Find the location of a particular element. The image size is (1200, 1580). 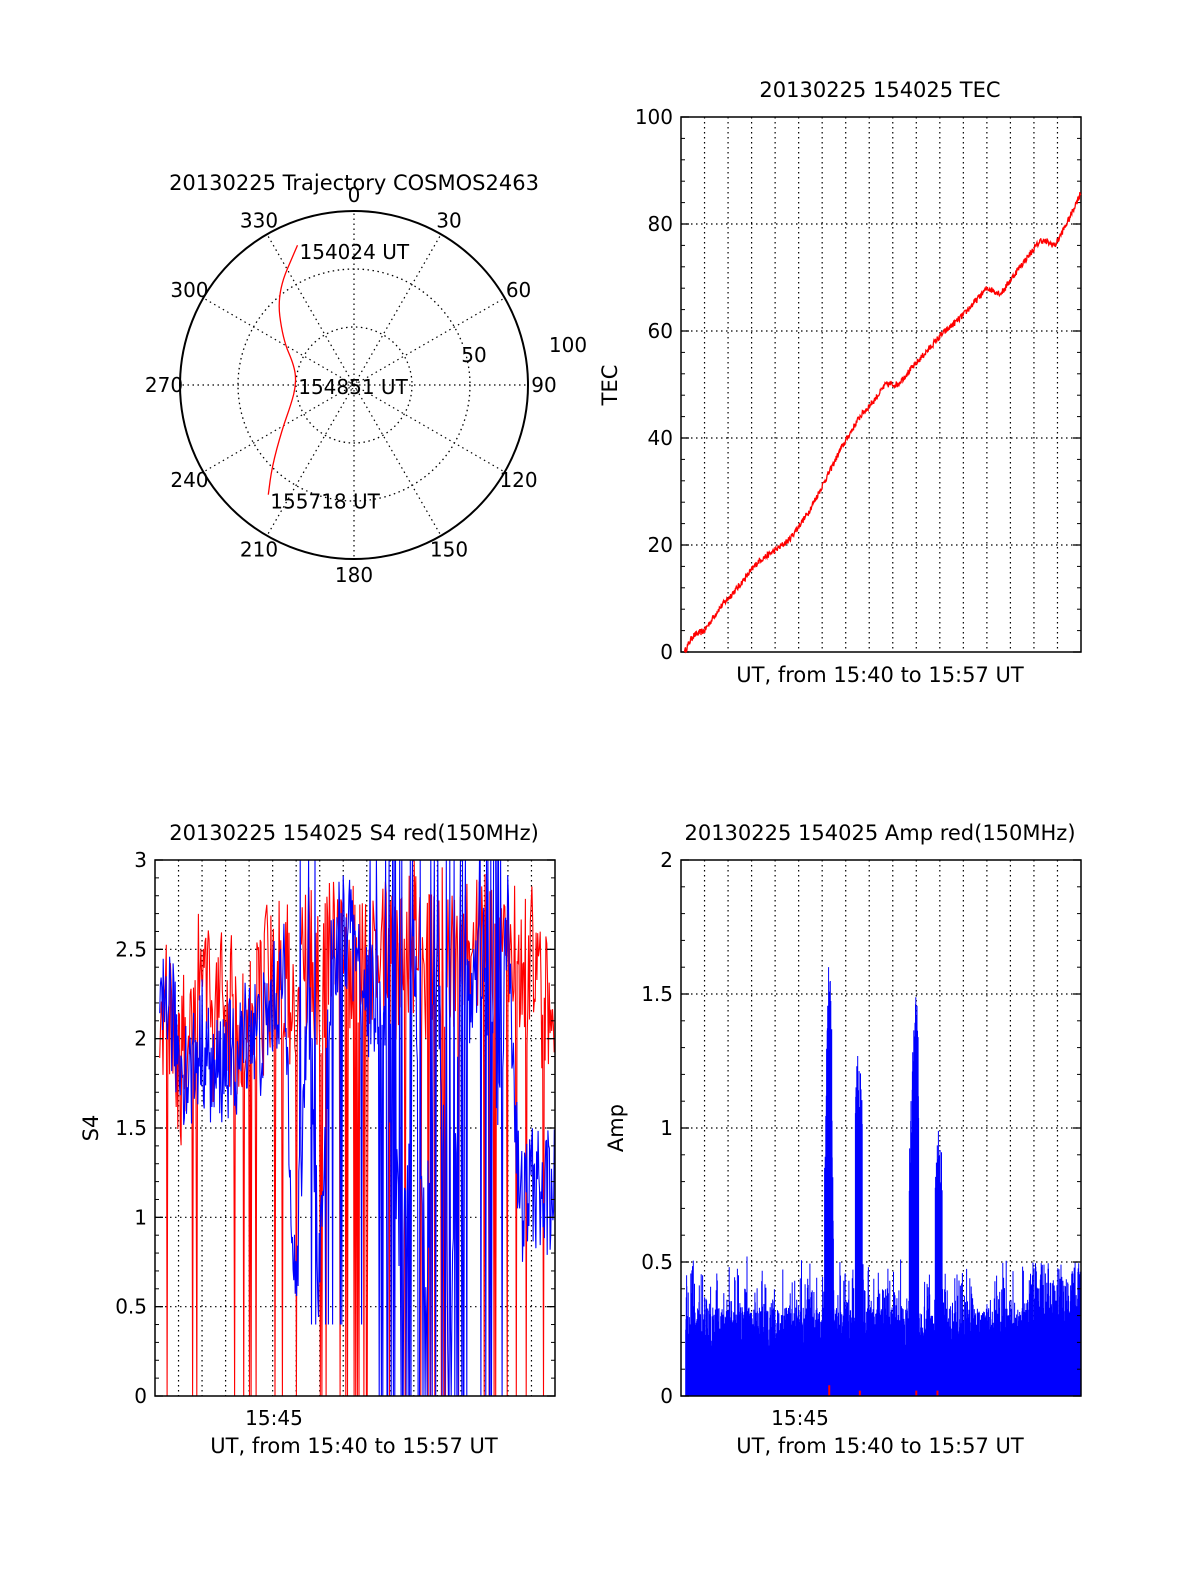

s4-red-series-line is located at coordinates (357, 1128).